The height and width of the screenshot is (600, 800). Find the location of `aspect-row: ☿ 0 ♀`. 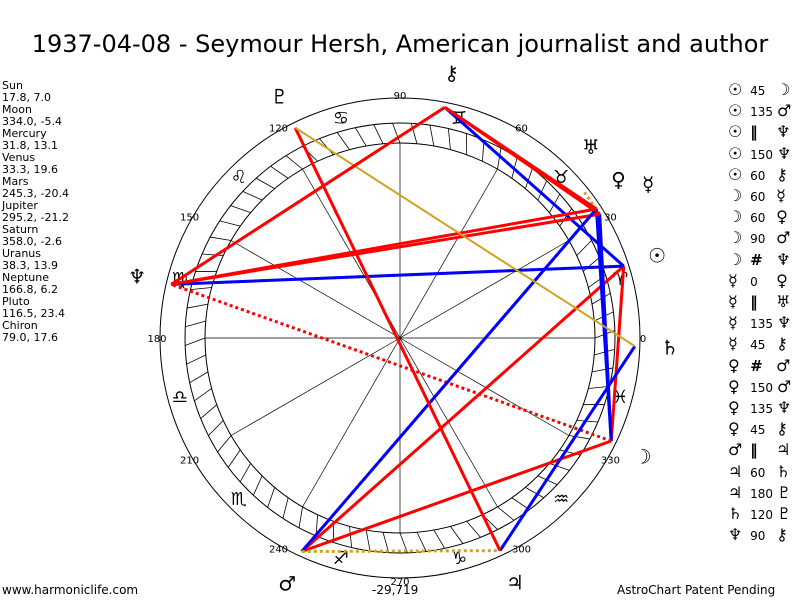

aspect-row: ☿ 0 ♀ is located at coordinates (761, 281).